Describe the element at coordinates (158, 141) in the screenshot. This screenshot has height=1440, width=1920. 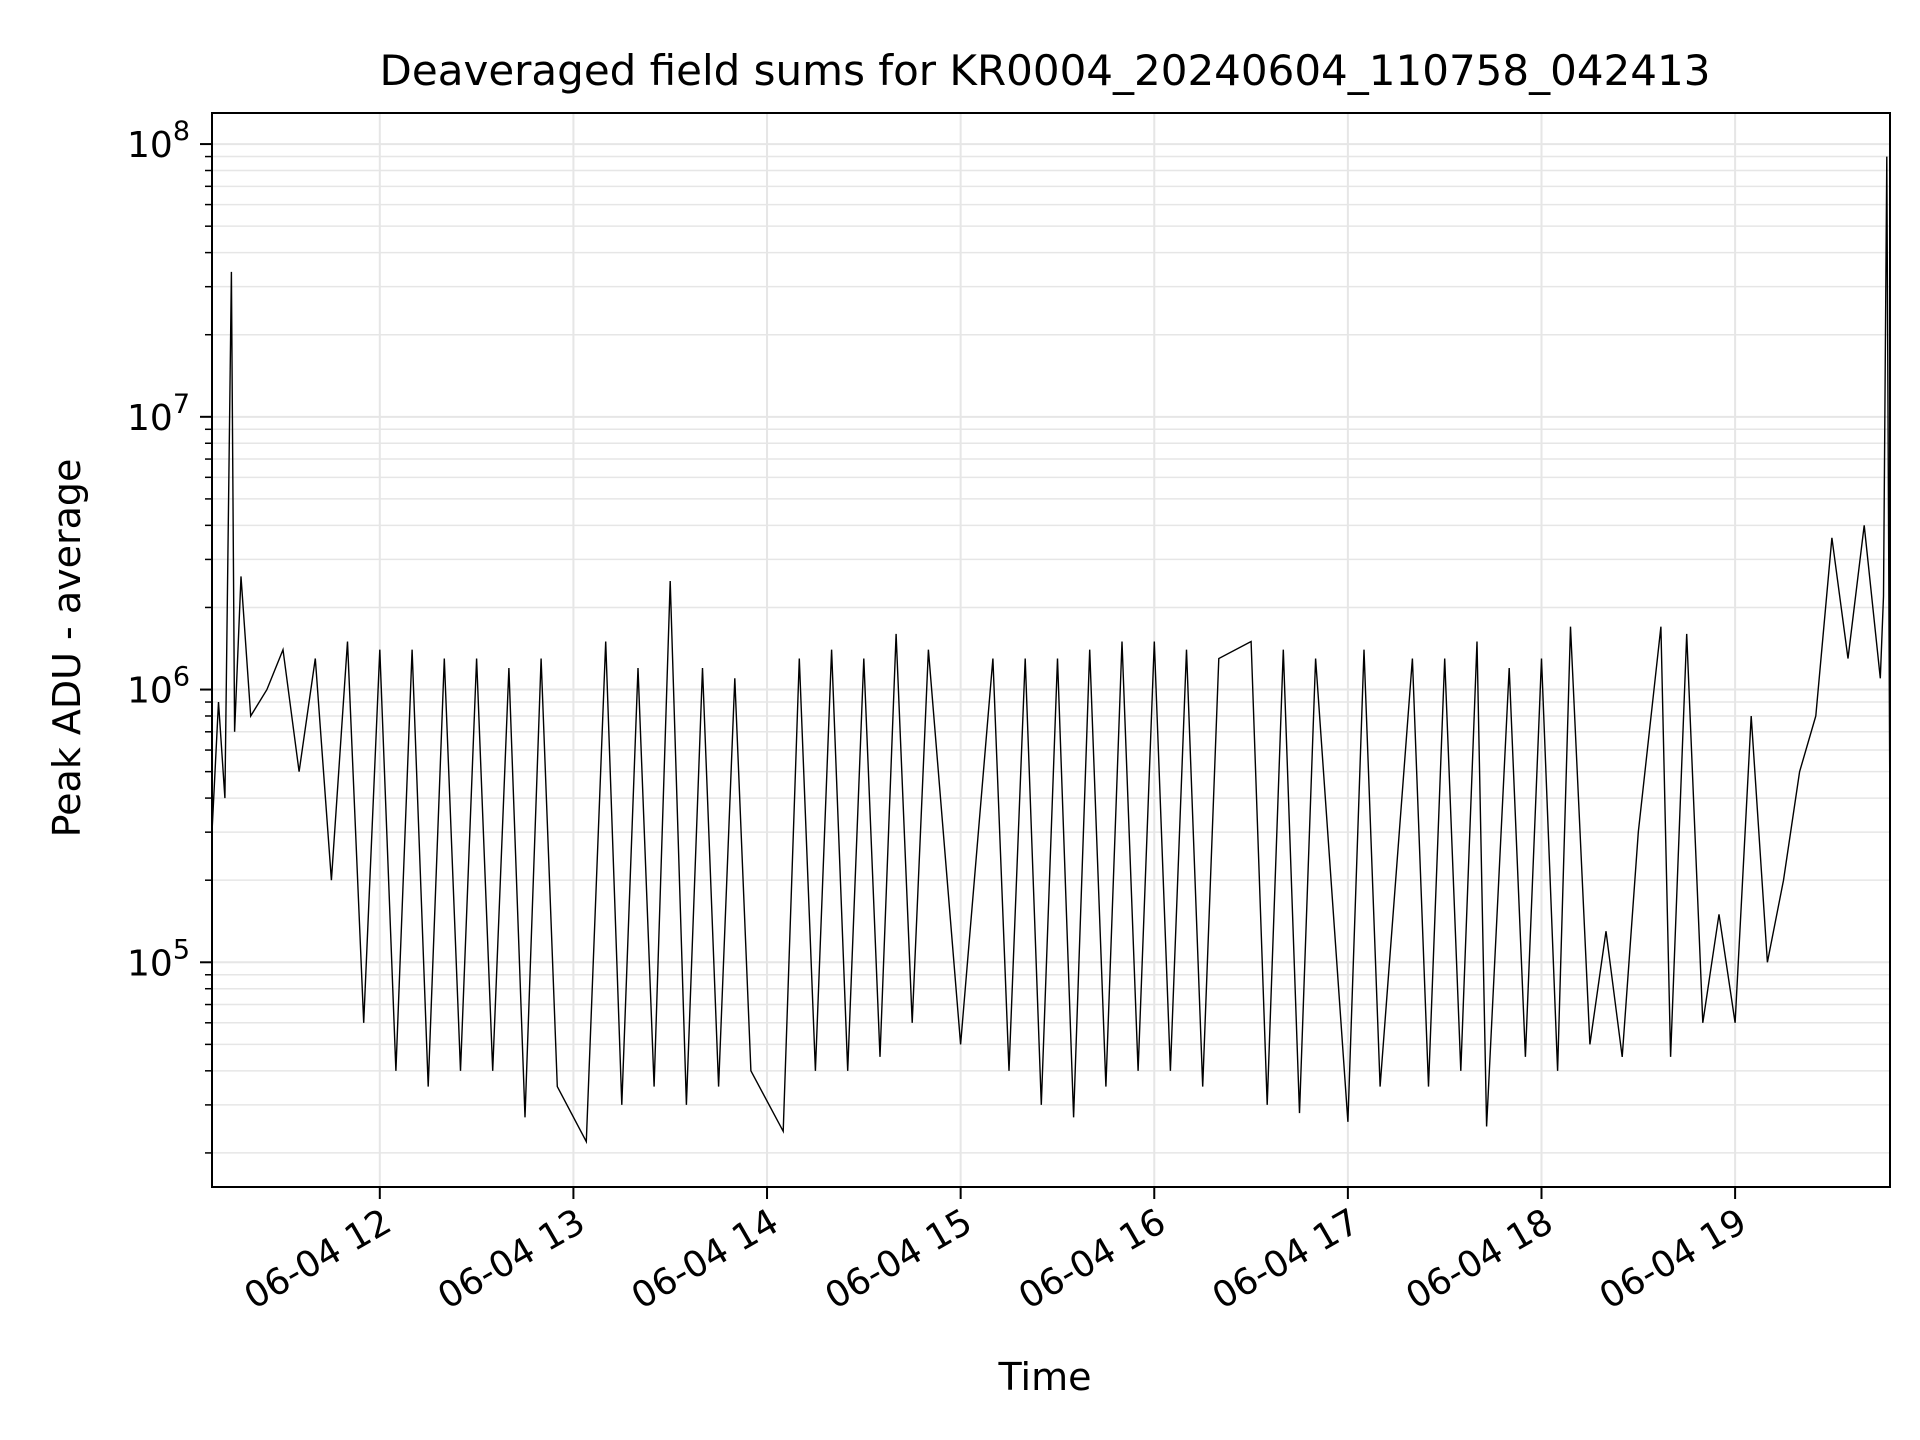
I see `y-tick-label: 10⁸` at that location.